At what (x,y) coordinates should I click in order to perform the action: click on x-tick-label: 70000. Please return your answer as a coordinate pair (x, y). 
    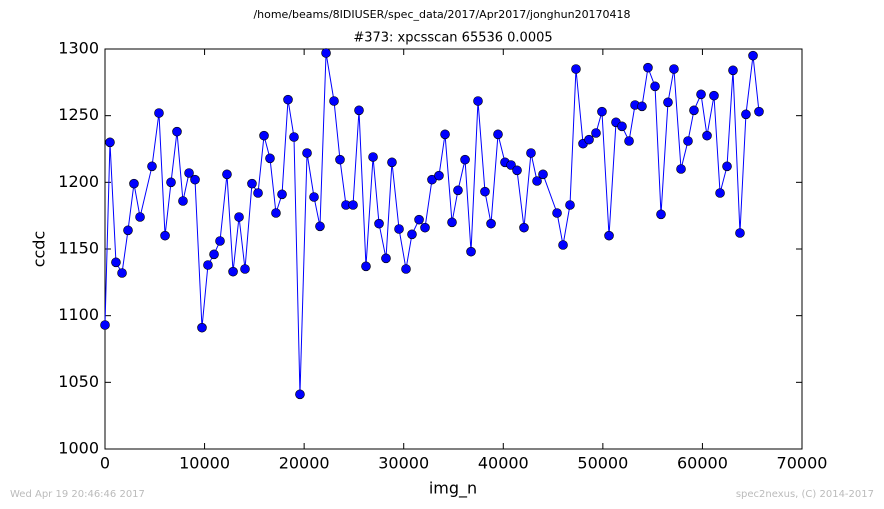
    Looking at the image, I should click on (802, 463).